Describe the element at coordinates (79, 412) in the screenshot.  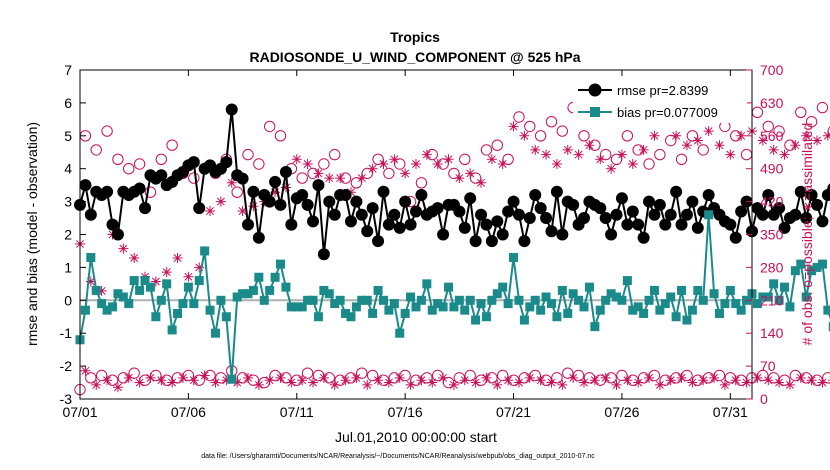
I see `x-tick-label: 07/01` at that location.